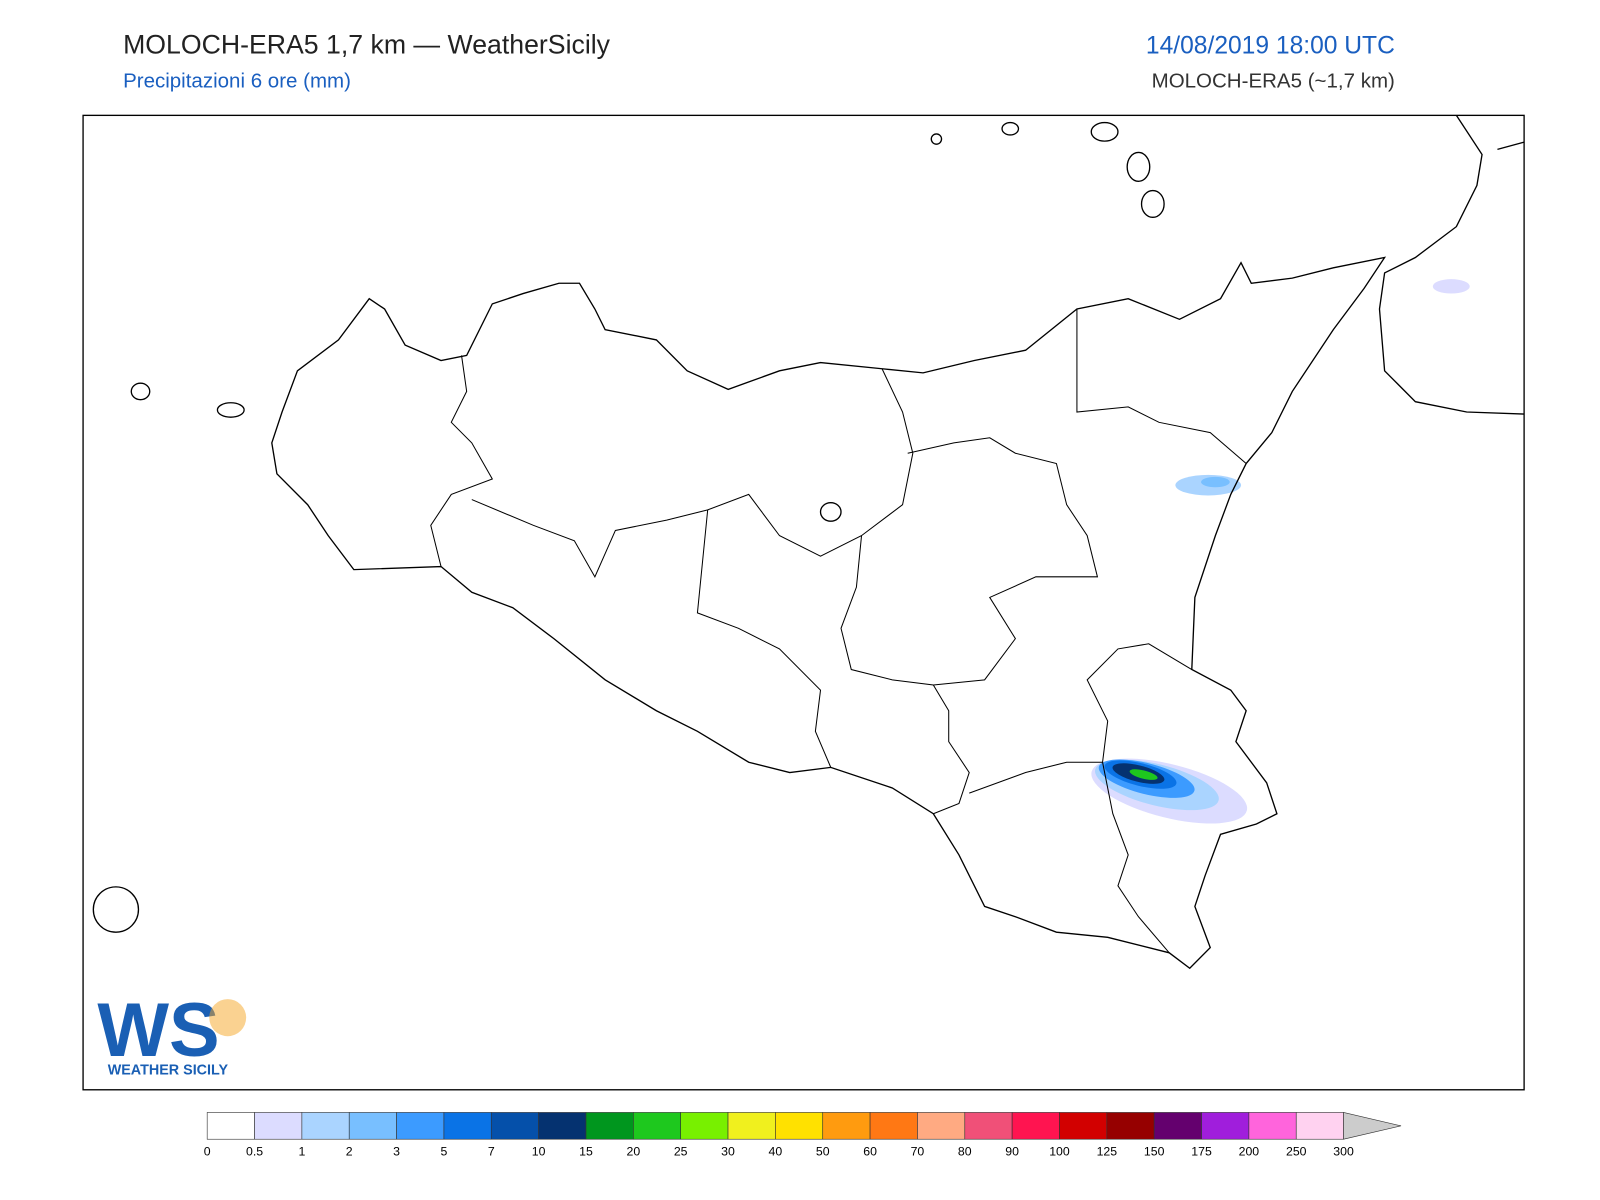  Describe the element at coordinates (823, 1152) in the screenshot. I see `colorbar-tick-label: 50` at that location.